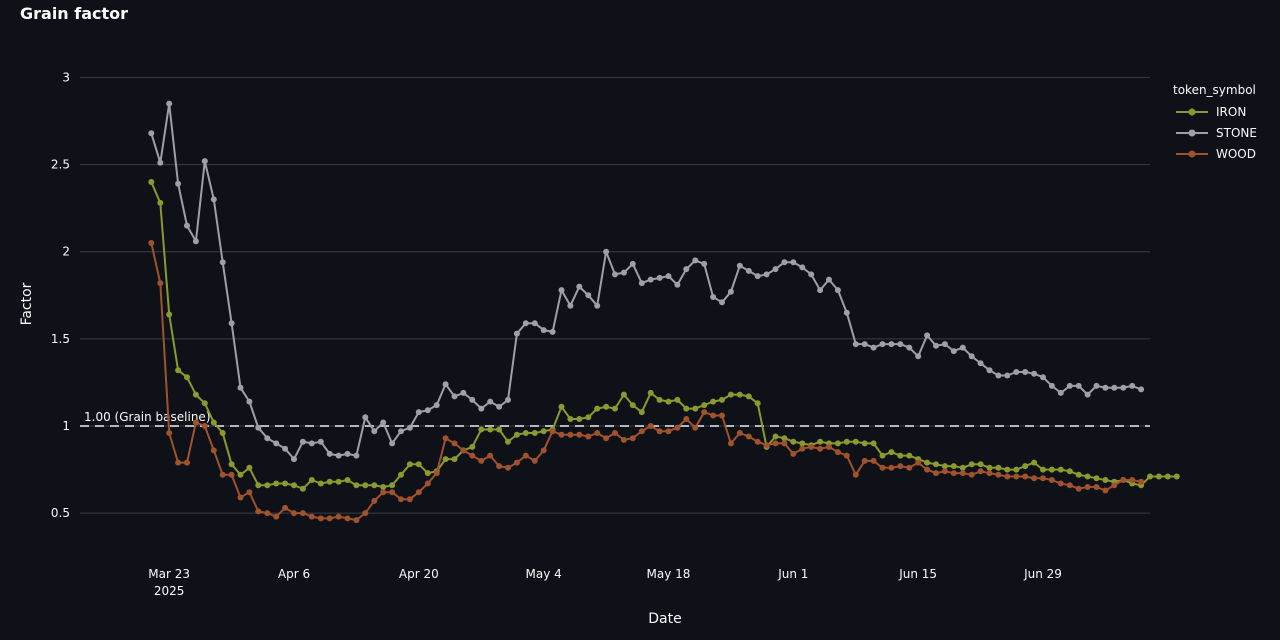  I want to click on y-tick-label: 1, so click(66, 426).